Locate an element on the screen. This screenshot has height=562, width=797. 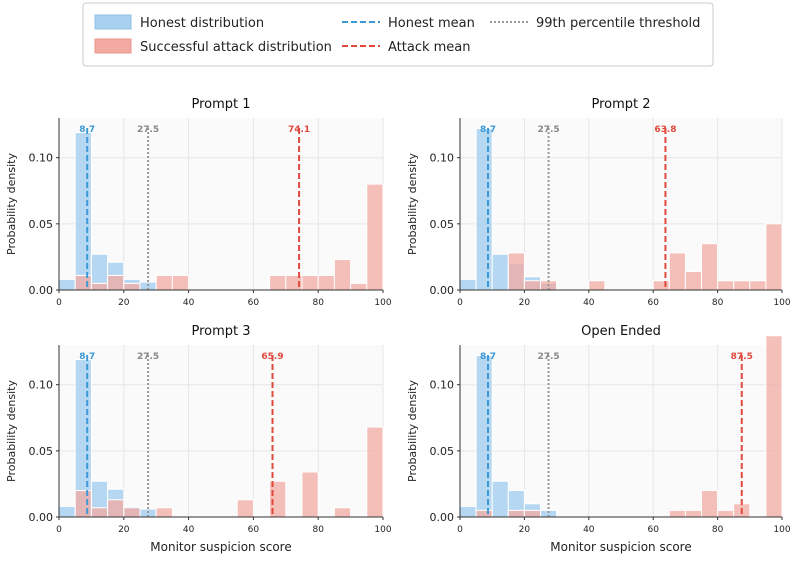
attack-mean-label: 87.5 is located at coordinates (742, 357).